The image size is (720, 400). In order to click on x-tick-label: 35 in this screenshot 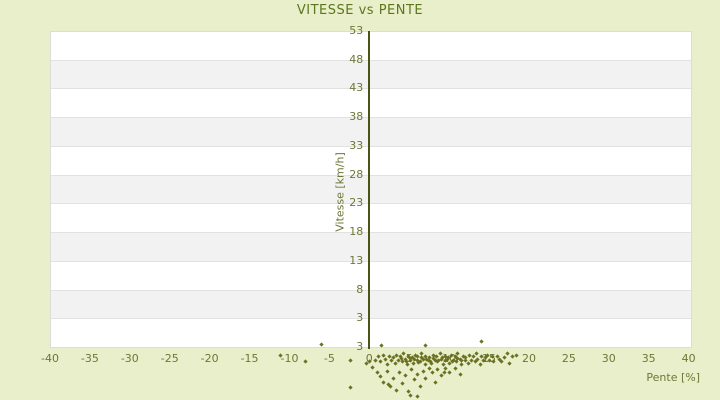, I will do `click(648, 358)`.